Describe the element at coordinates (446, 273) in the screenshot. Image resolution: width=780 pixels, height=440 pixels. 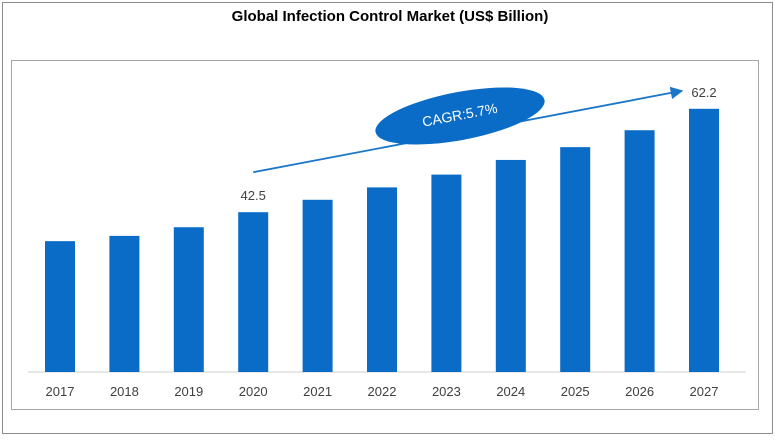
I see `bar-2023` at that location.